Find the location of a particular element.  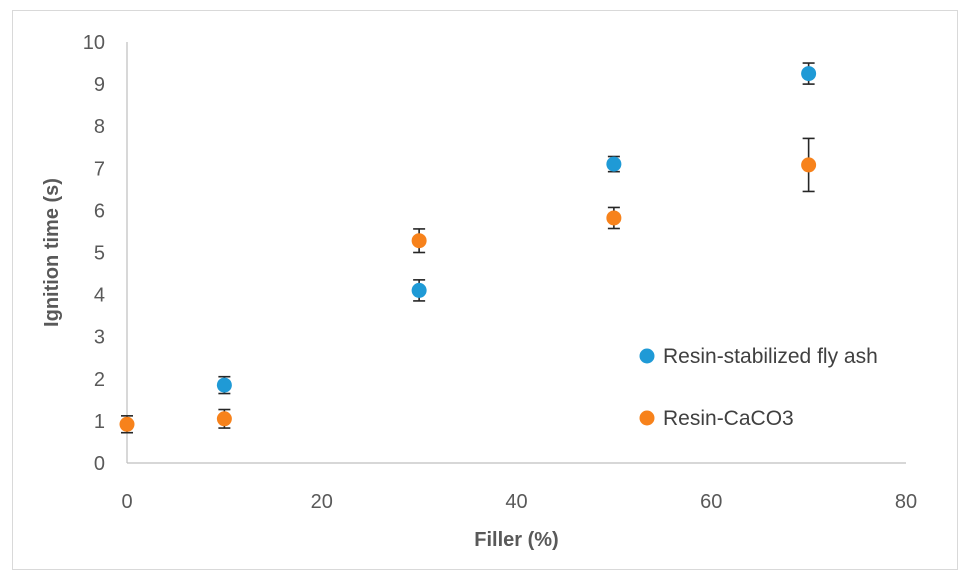

y-tick-label: 8 is located at coordinates (99, 127).